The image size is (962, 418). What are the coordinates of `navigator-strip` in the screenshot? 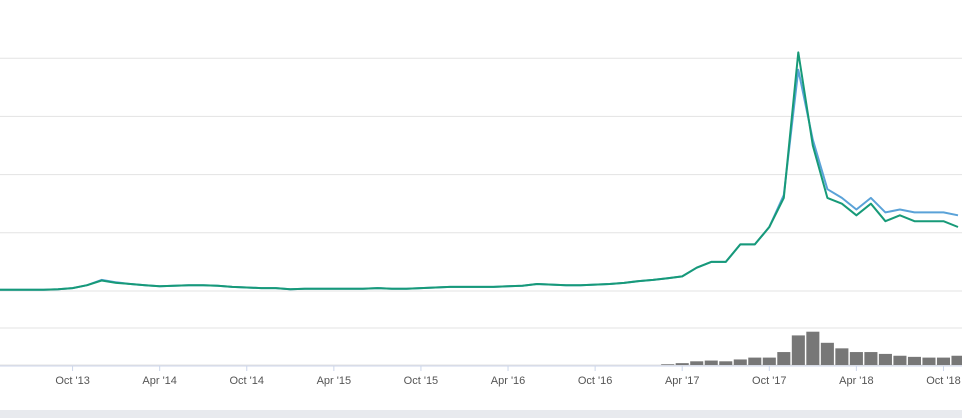 It's located at (481, 414).